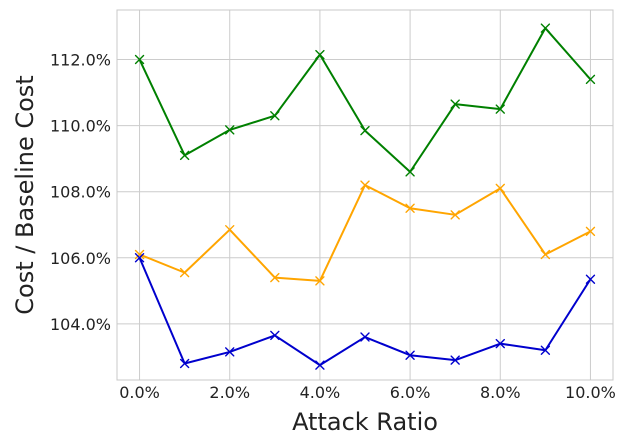  I want to click on y-tick-label: 110.0%, so click(80, 126).